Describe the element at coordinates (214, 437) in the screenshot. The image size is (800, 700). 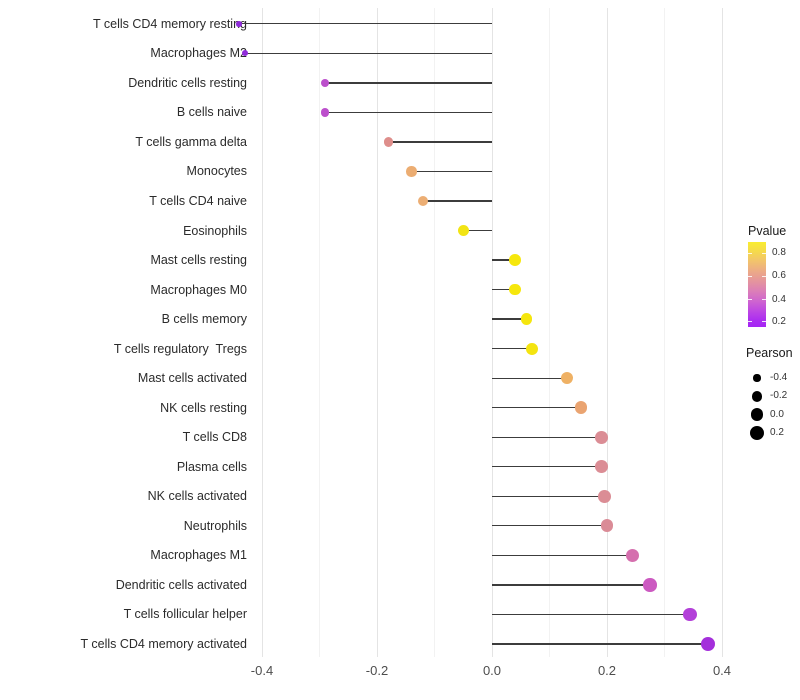
I see `y-axis-label: T cells CD8` at that location.